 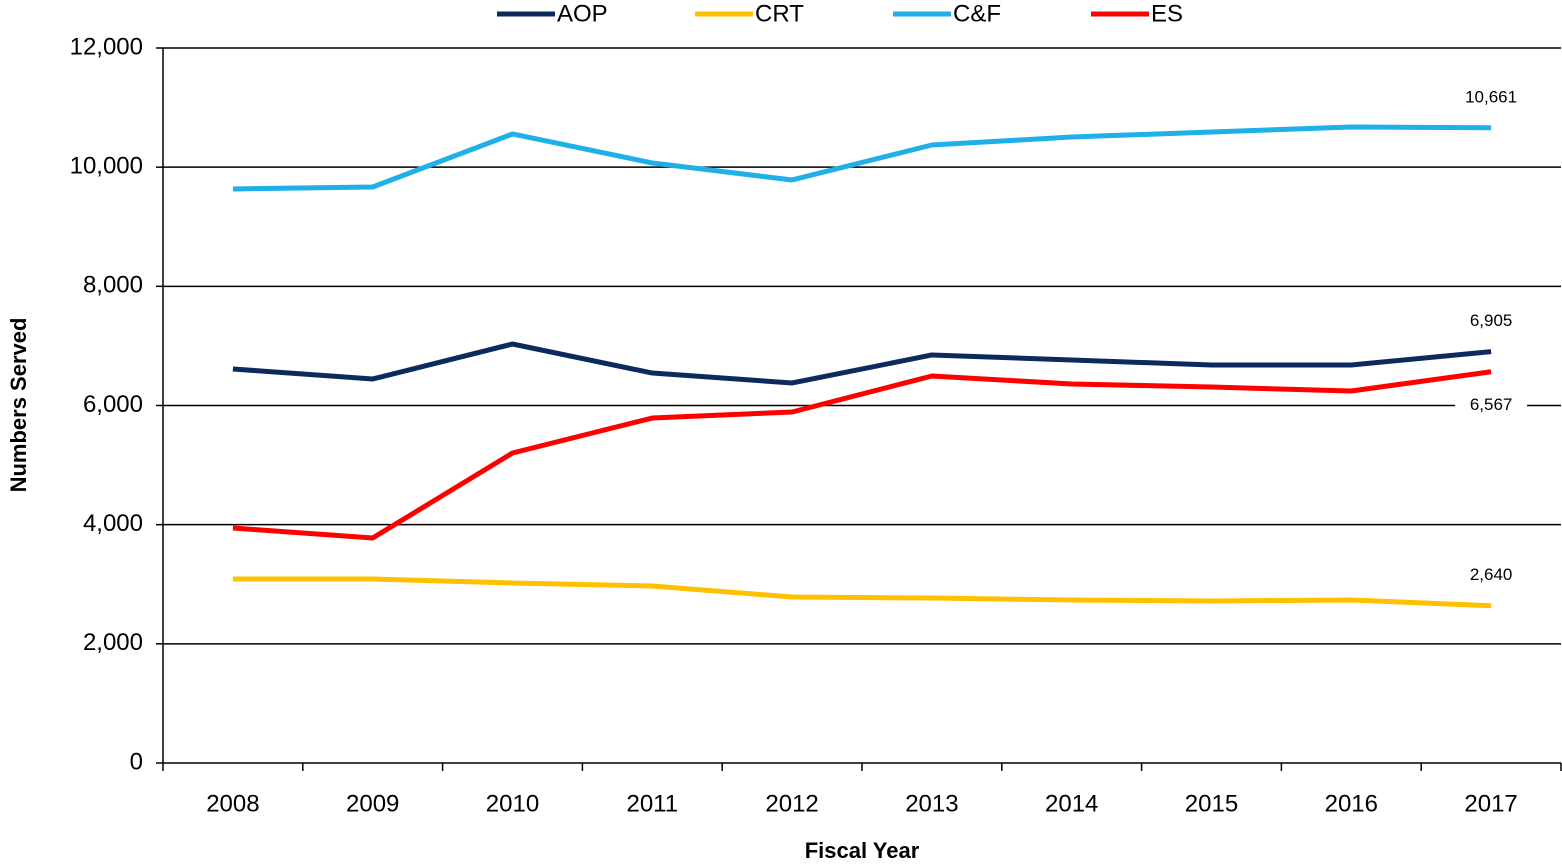 What do you see at coordinates (1490, 803) in the screenshot?
I see `x-tick-label: 2017` at bounding box center [1490, 803].